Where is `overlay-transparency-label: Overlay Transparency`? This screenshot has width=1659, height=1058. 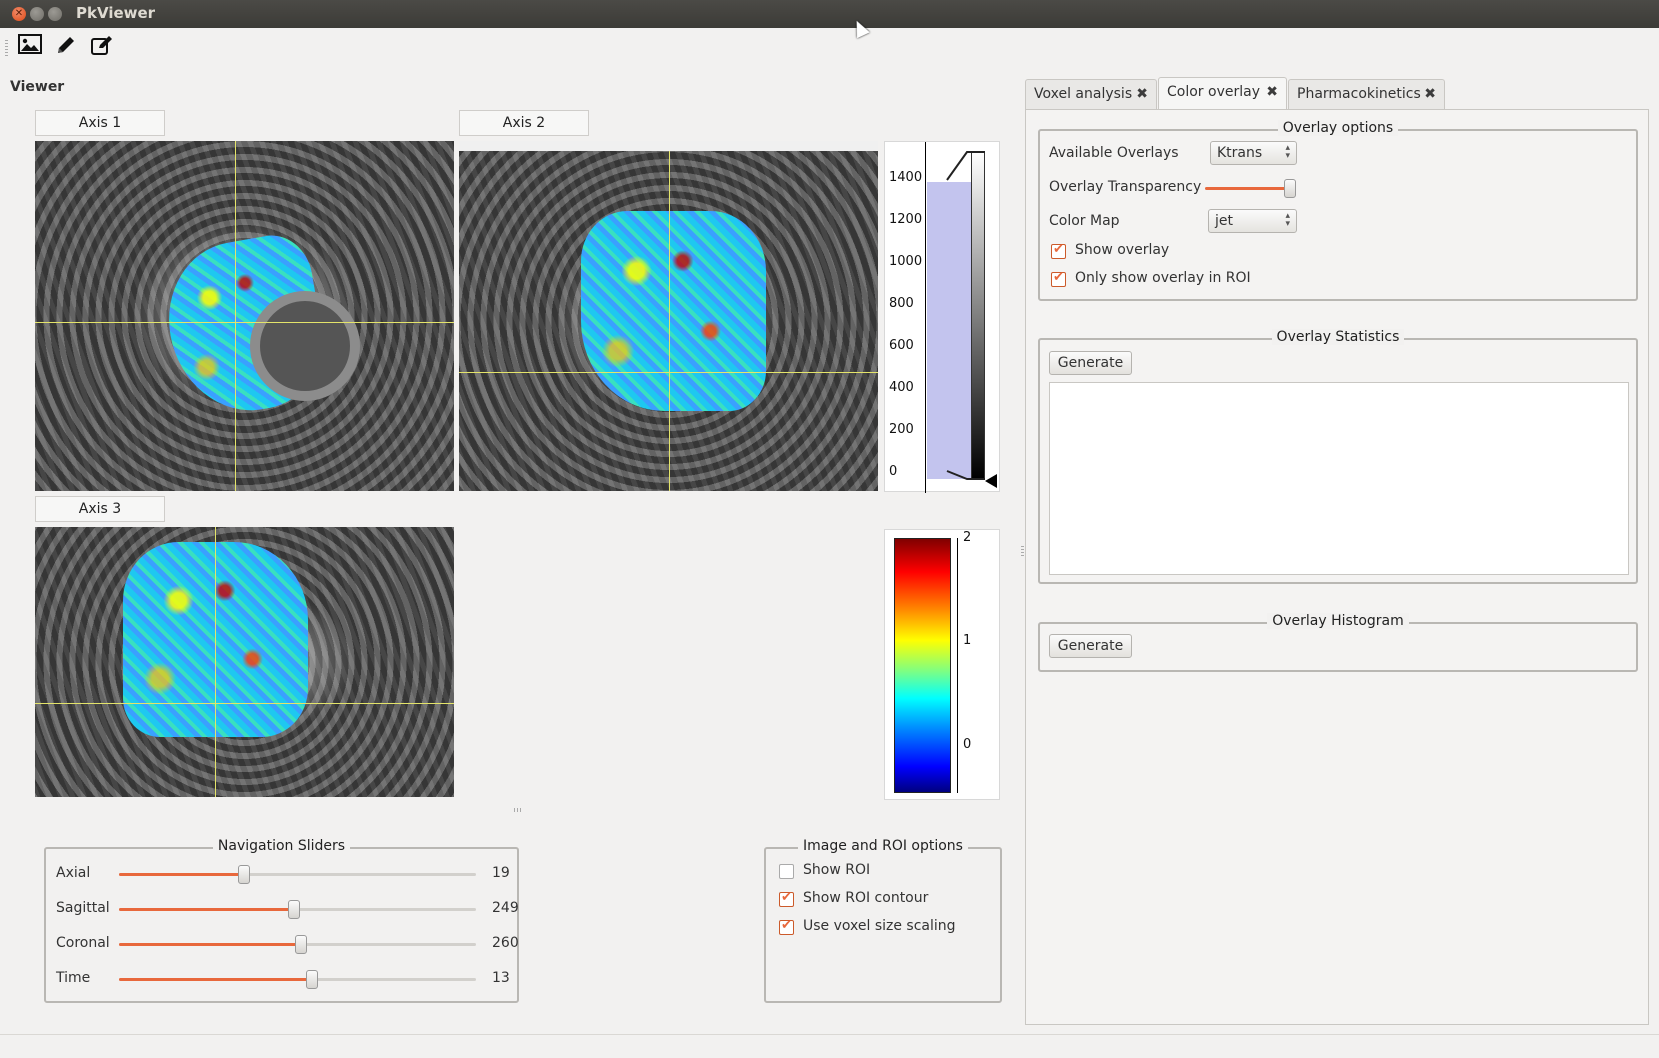 overlay-transparency-label: Overlay Transparency is located at coordinates (1125, 187).